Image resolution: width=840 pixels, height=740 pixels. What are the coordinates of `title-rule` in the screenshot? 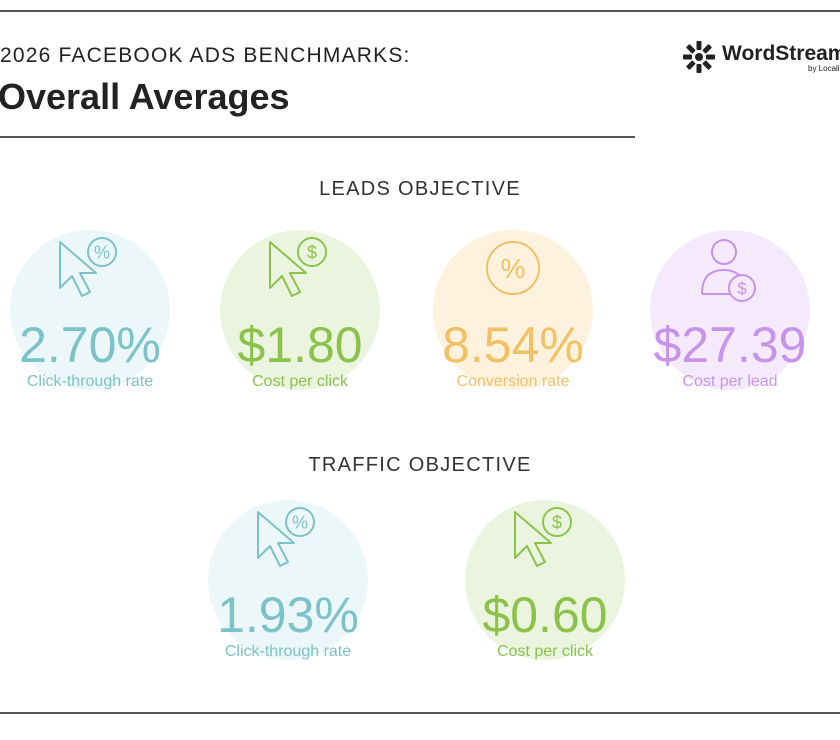 It's located at (317, 137).